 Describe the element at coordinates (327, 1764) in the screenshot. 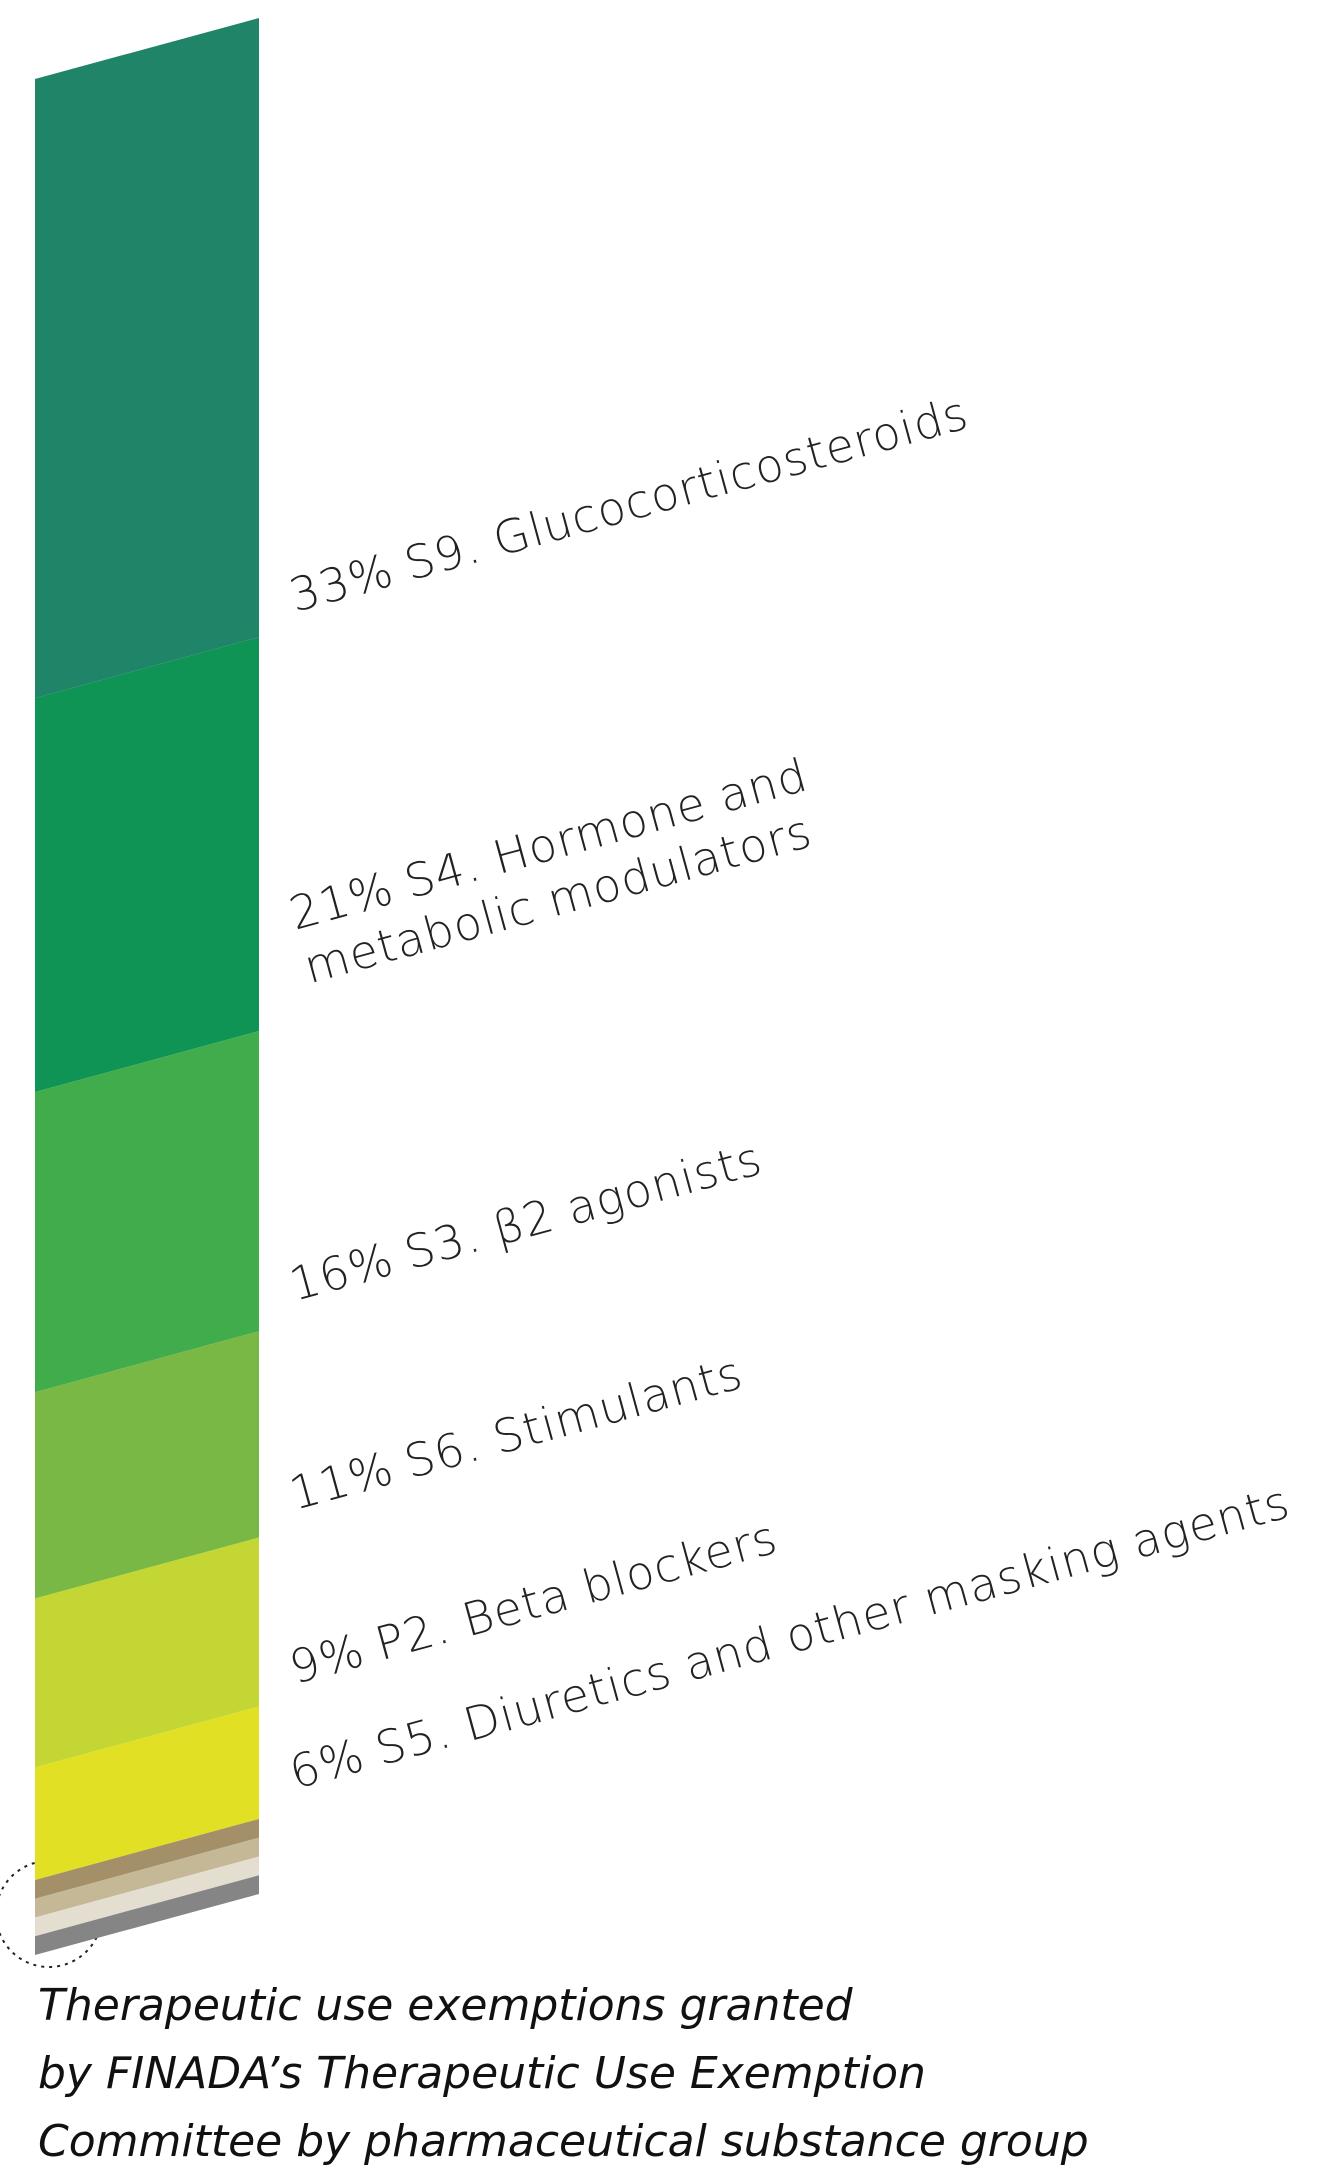

I see `value-label: 6%` at that location.